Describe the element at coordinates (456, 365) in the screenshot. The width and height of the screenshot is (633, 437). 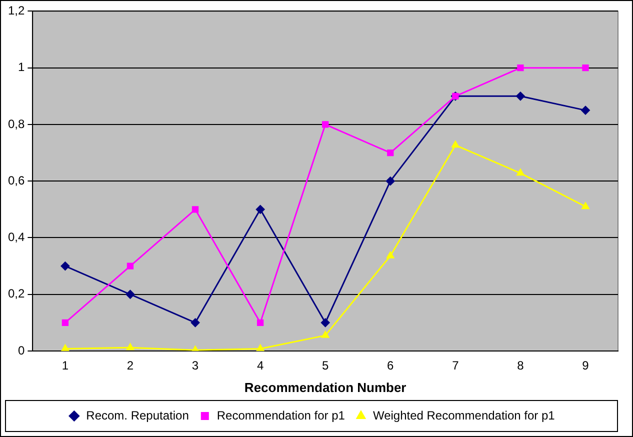
I see `x-tick-label: 7` at that location.